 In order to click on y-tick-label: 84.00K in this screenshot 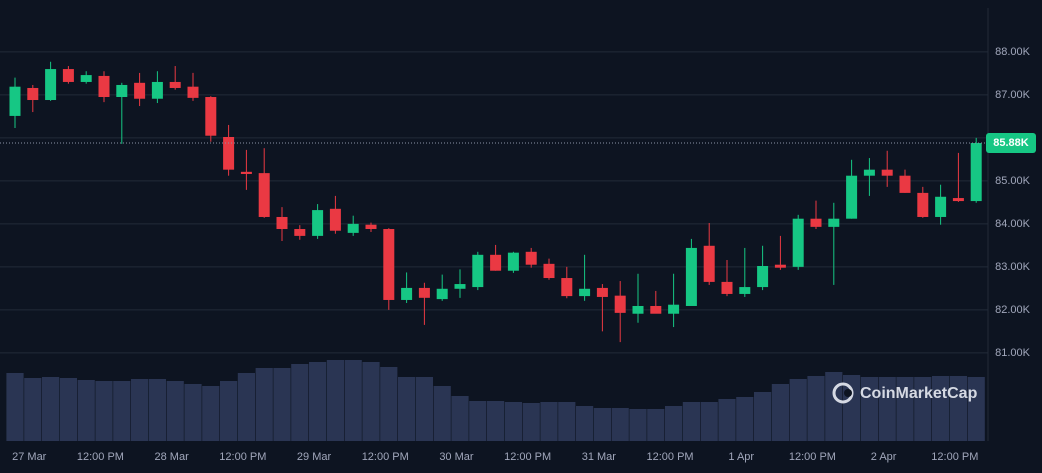, I will do `click(1013, 224)`.